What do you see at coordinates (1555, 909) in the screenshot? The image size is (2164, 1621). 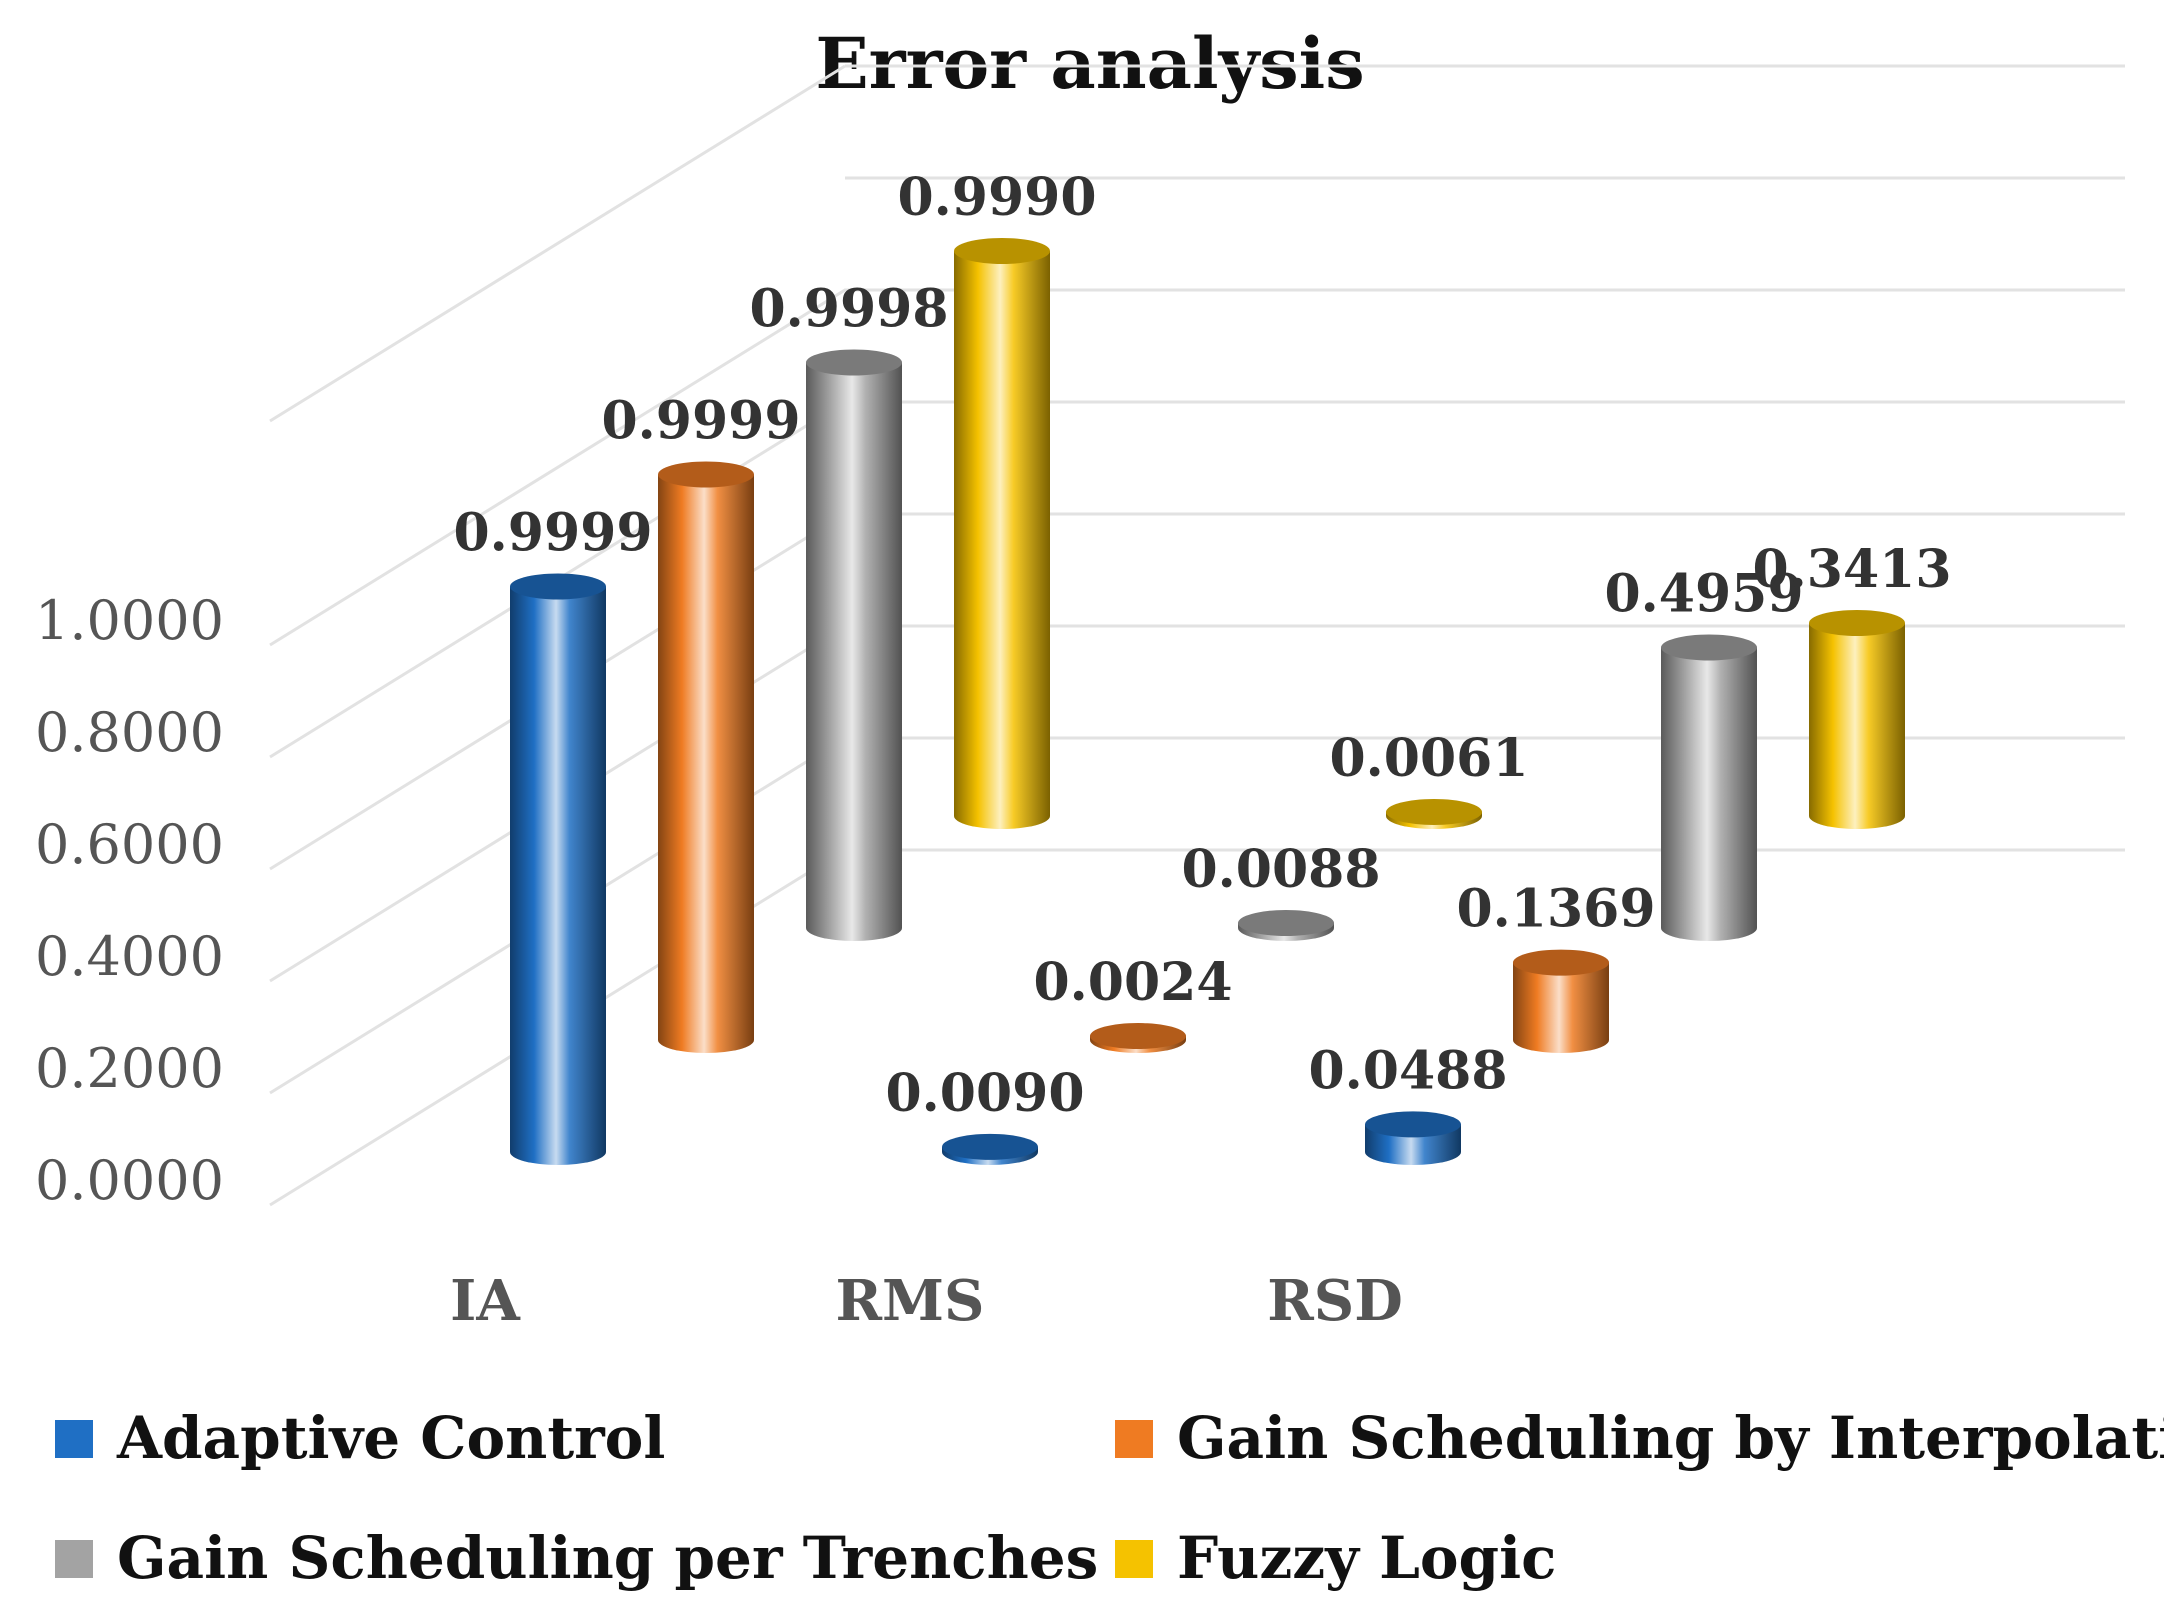 I see `data-label: 0.1369` at bounding box center [1555, 909].